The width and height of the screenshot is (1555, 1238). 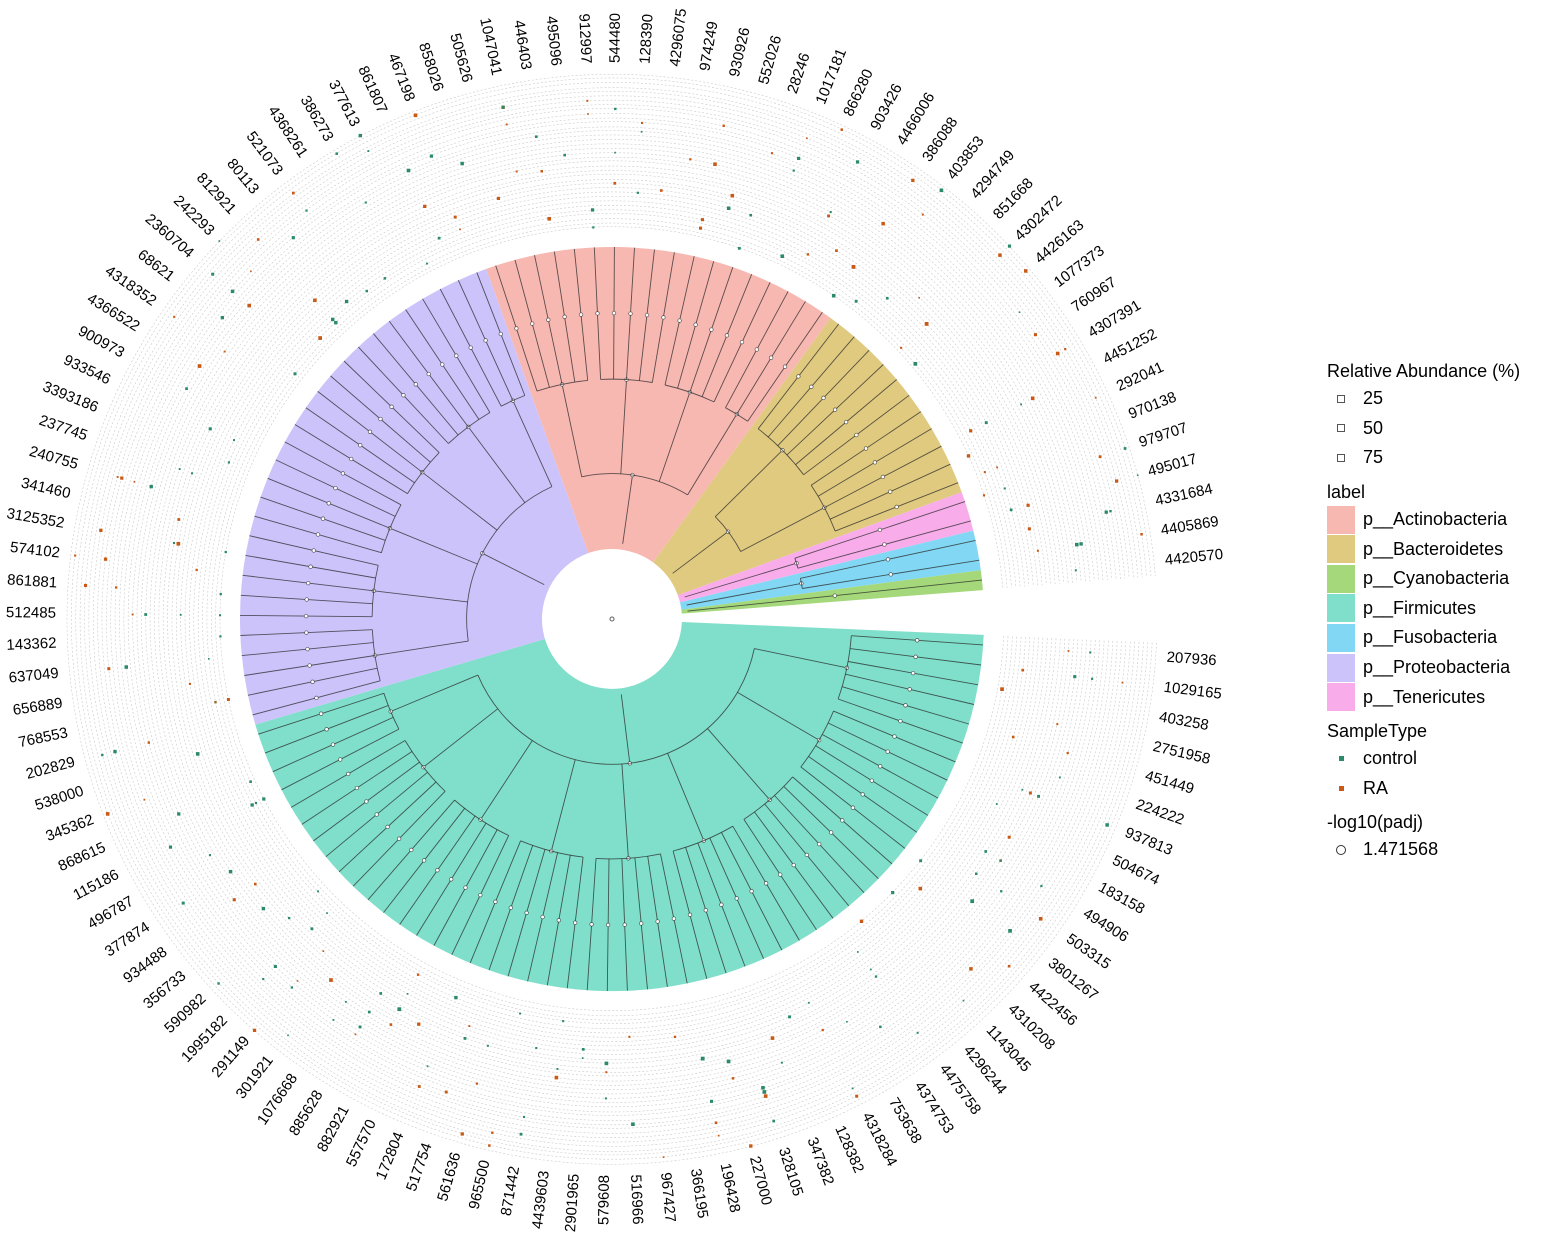 I want to click on sampletype-legend-text: control, so click(x=1390, y=758).